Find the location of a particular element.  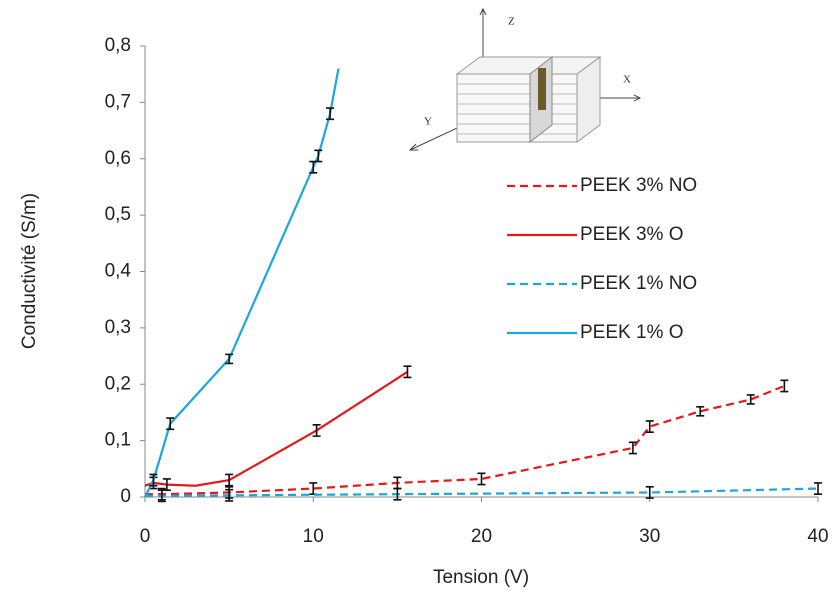

y-tick-label: 0,5 is located at coordinates (118, 214).